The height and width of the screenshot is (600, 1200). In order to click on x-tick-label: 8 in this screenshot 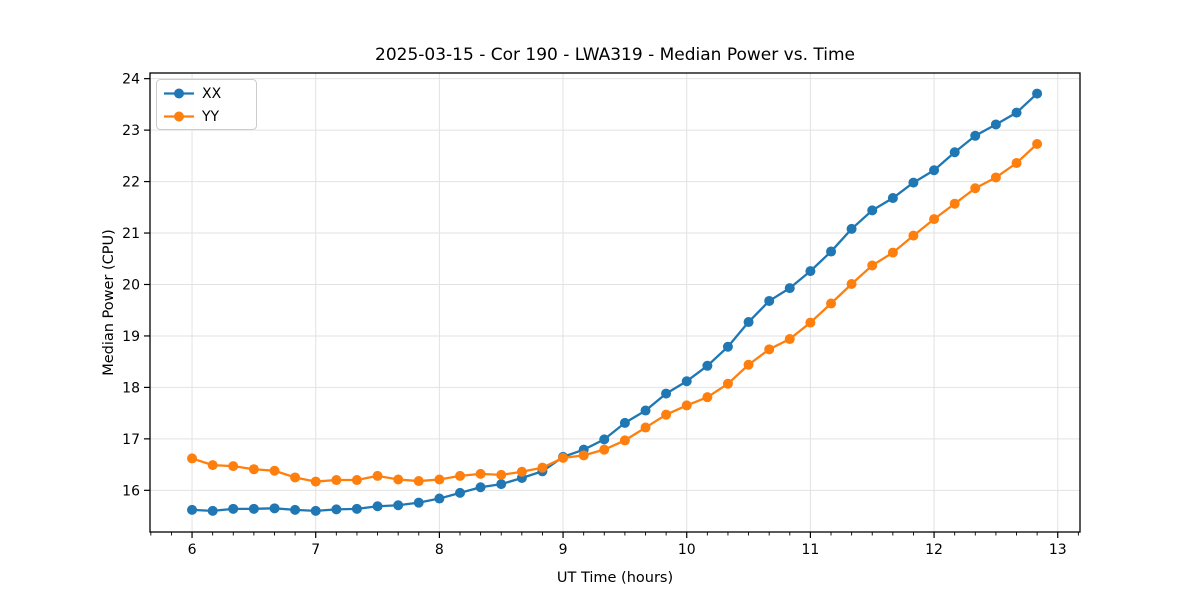, I will do `click(439, 550)`.